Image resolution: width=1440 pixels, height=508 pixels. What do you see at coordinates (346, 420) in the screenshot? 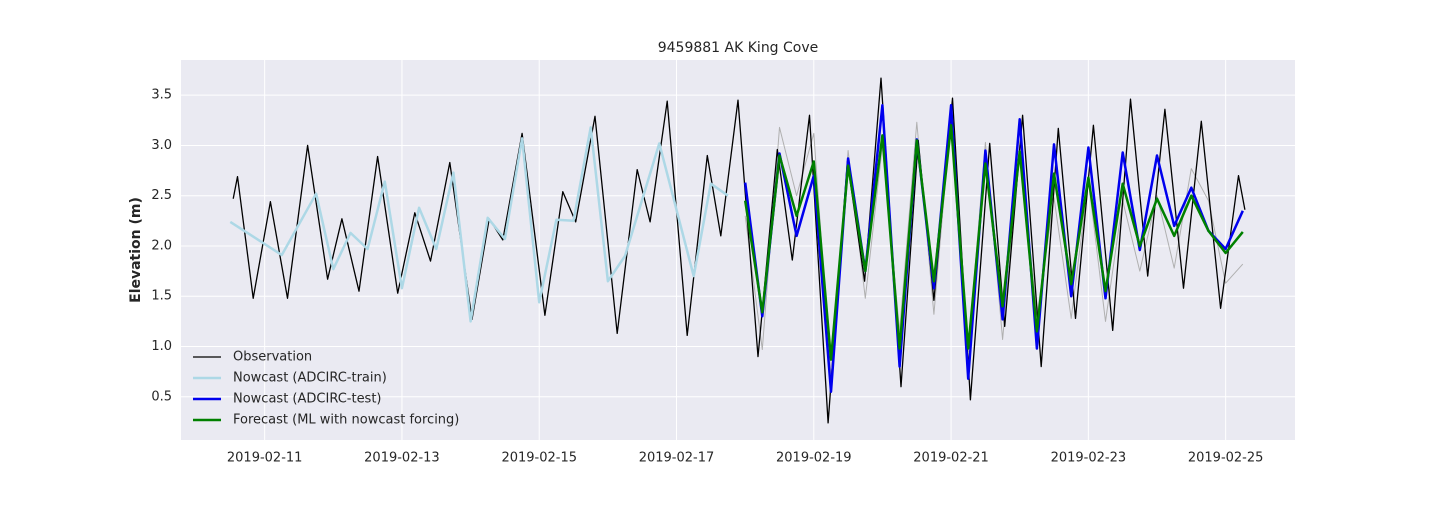
I see `legend-label: Forecast (ML with nowcast forcing)` at bounding box center [346, 420].